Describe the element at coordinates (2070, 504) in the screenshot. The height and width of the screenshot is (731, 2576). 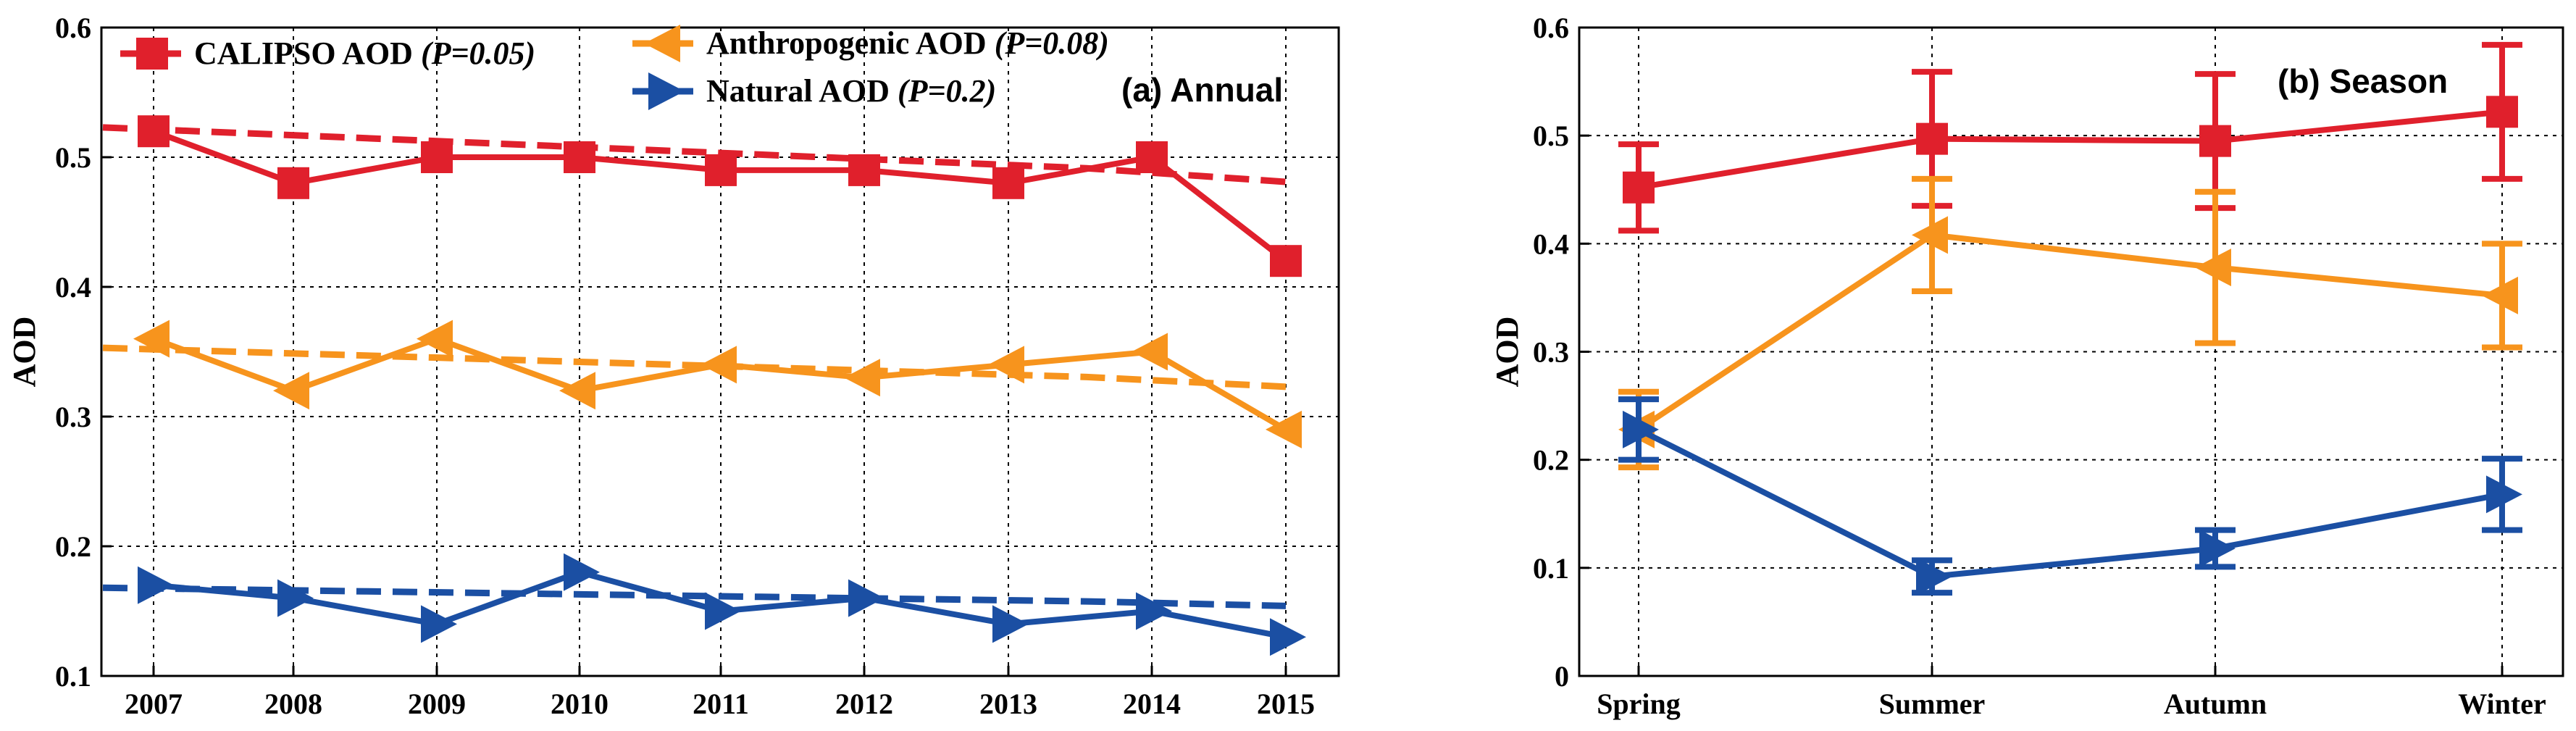
I see `data-line-natural-aod` at that location.